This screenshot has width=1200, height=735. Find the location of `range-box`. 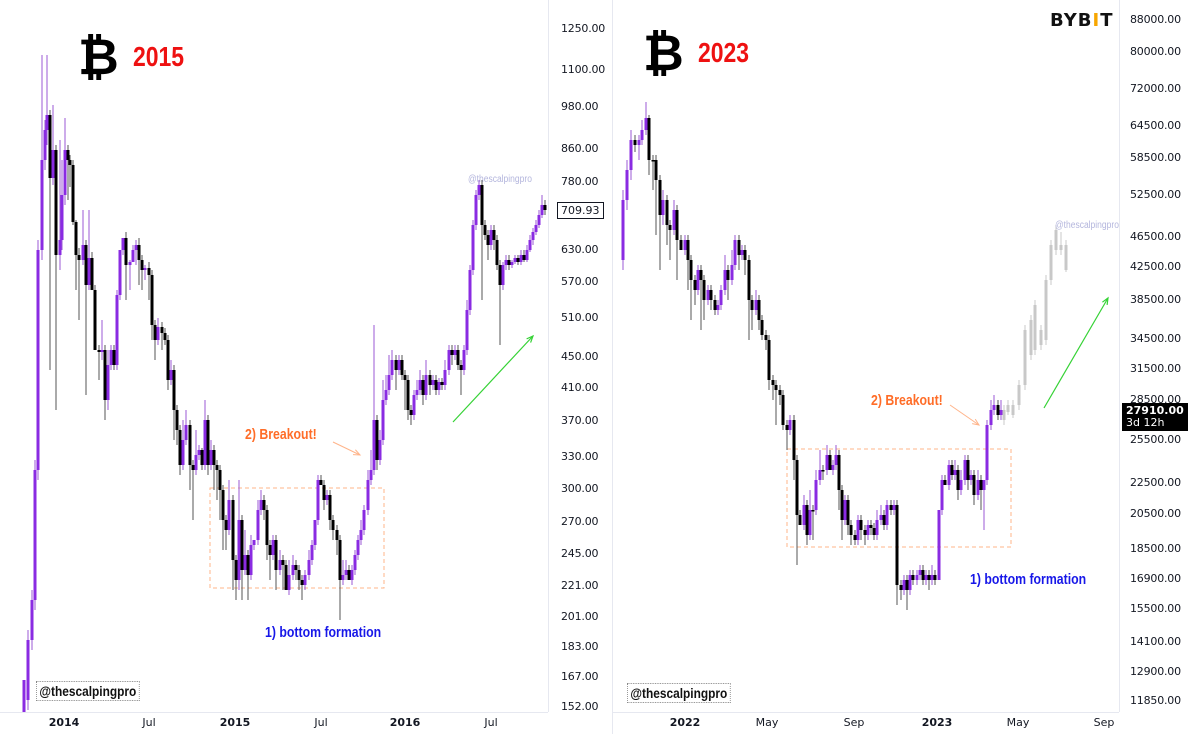

range-box is located at coordinates (297, 538).